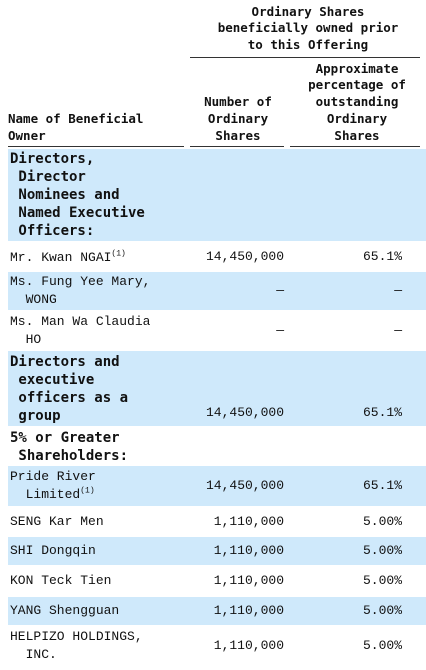 The width and height of the screenshot is (426, 670). I want to click on beneficial-owner-name: SENG Kar Men, so click(57, 522).